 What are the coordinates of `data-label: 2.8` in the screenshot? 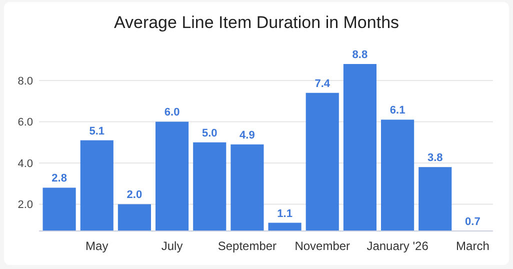 It's located at (59, 178).